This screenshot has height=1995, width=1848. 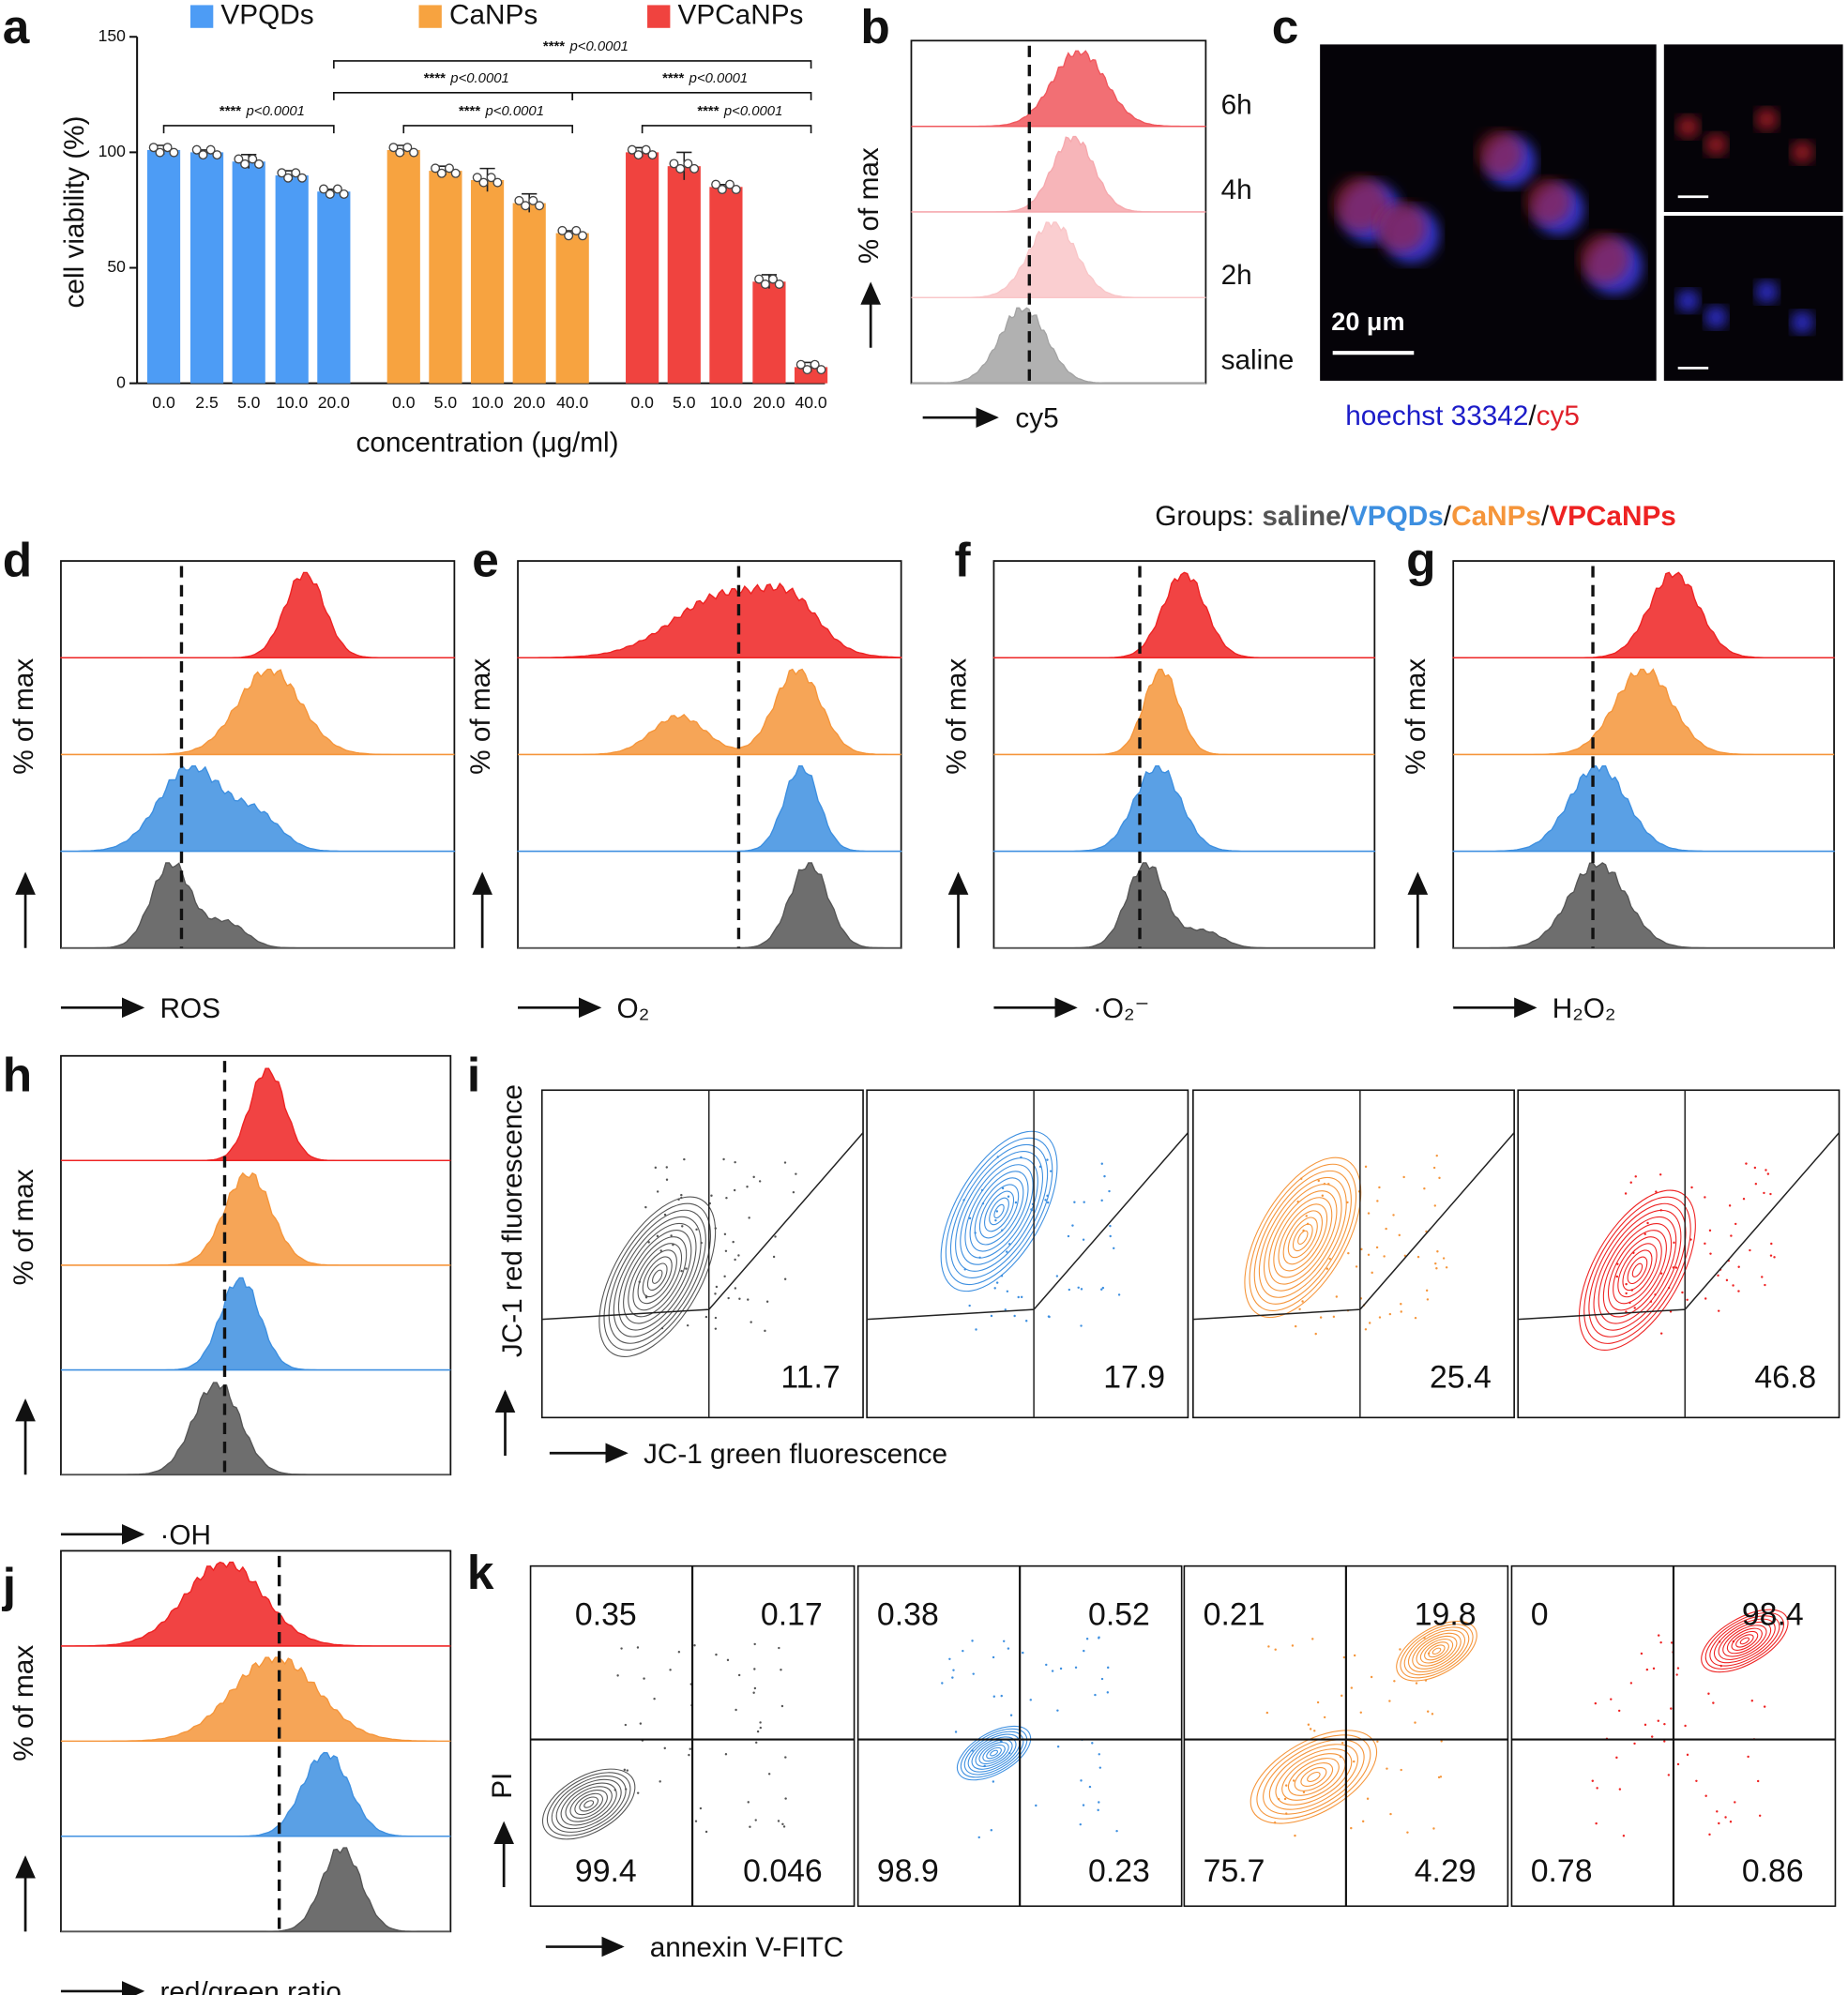 What do you see at coordinates (74, 211) in the screenshot?
I see `y-axis-label: cell viability (%)` at bounding box center [74, 211].